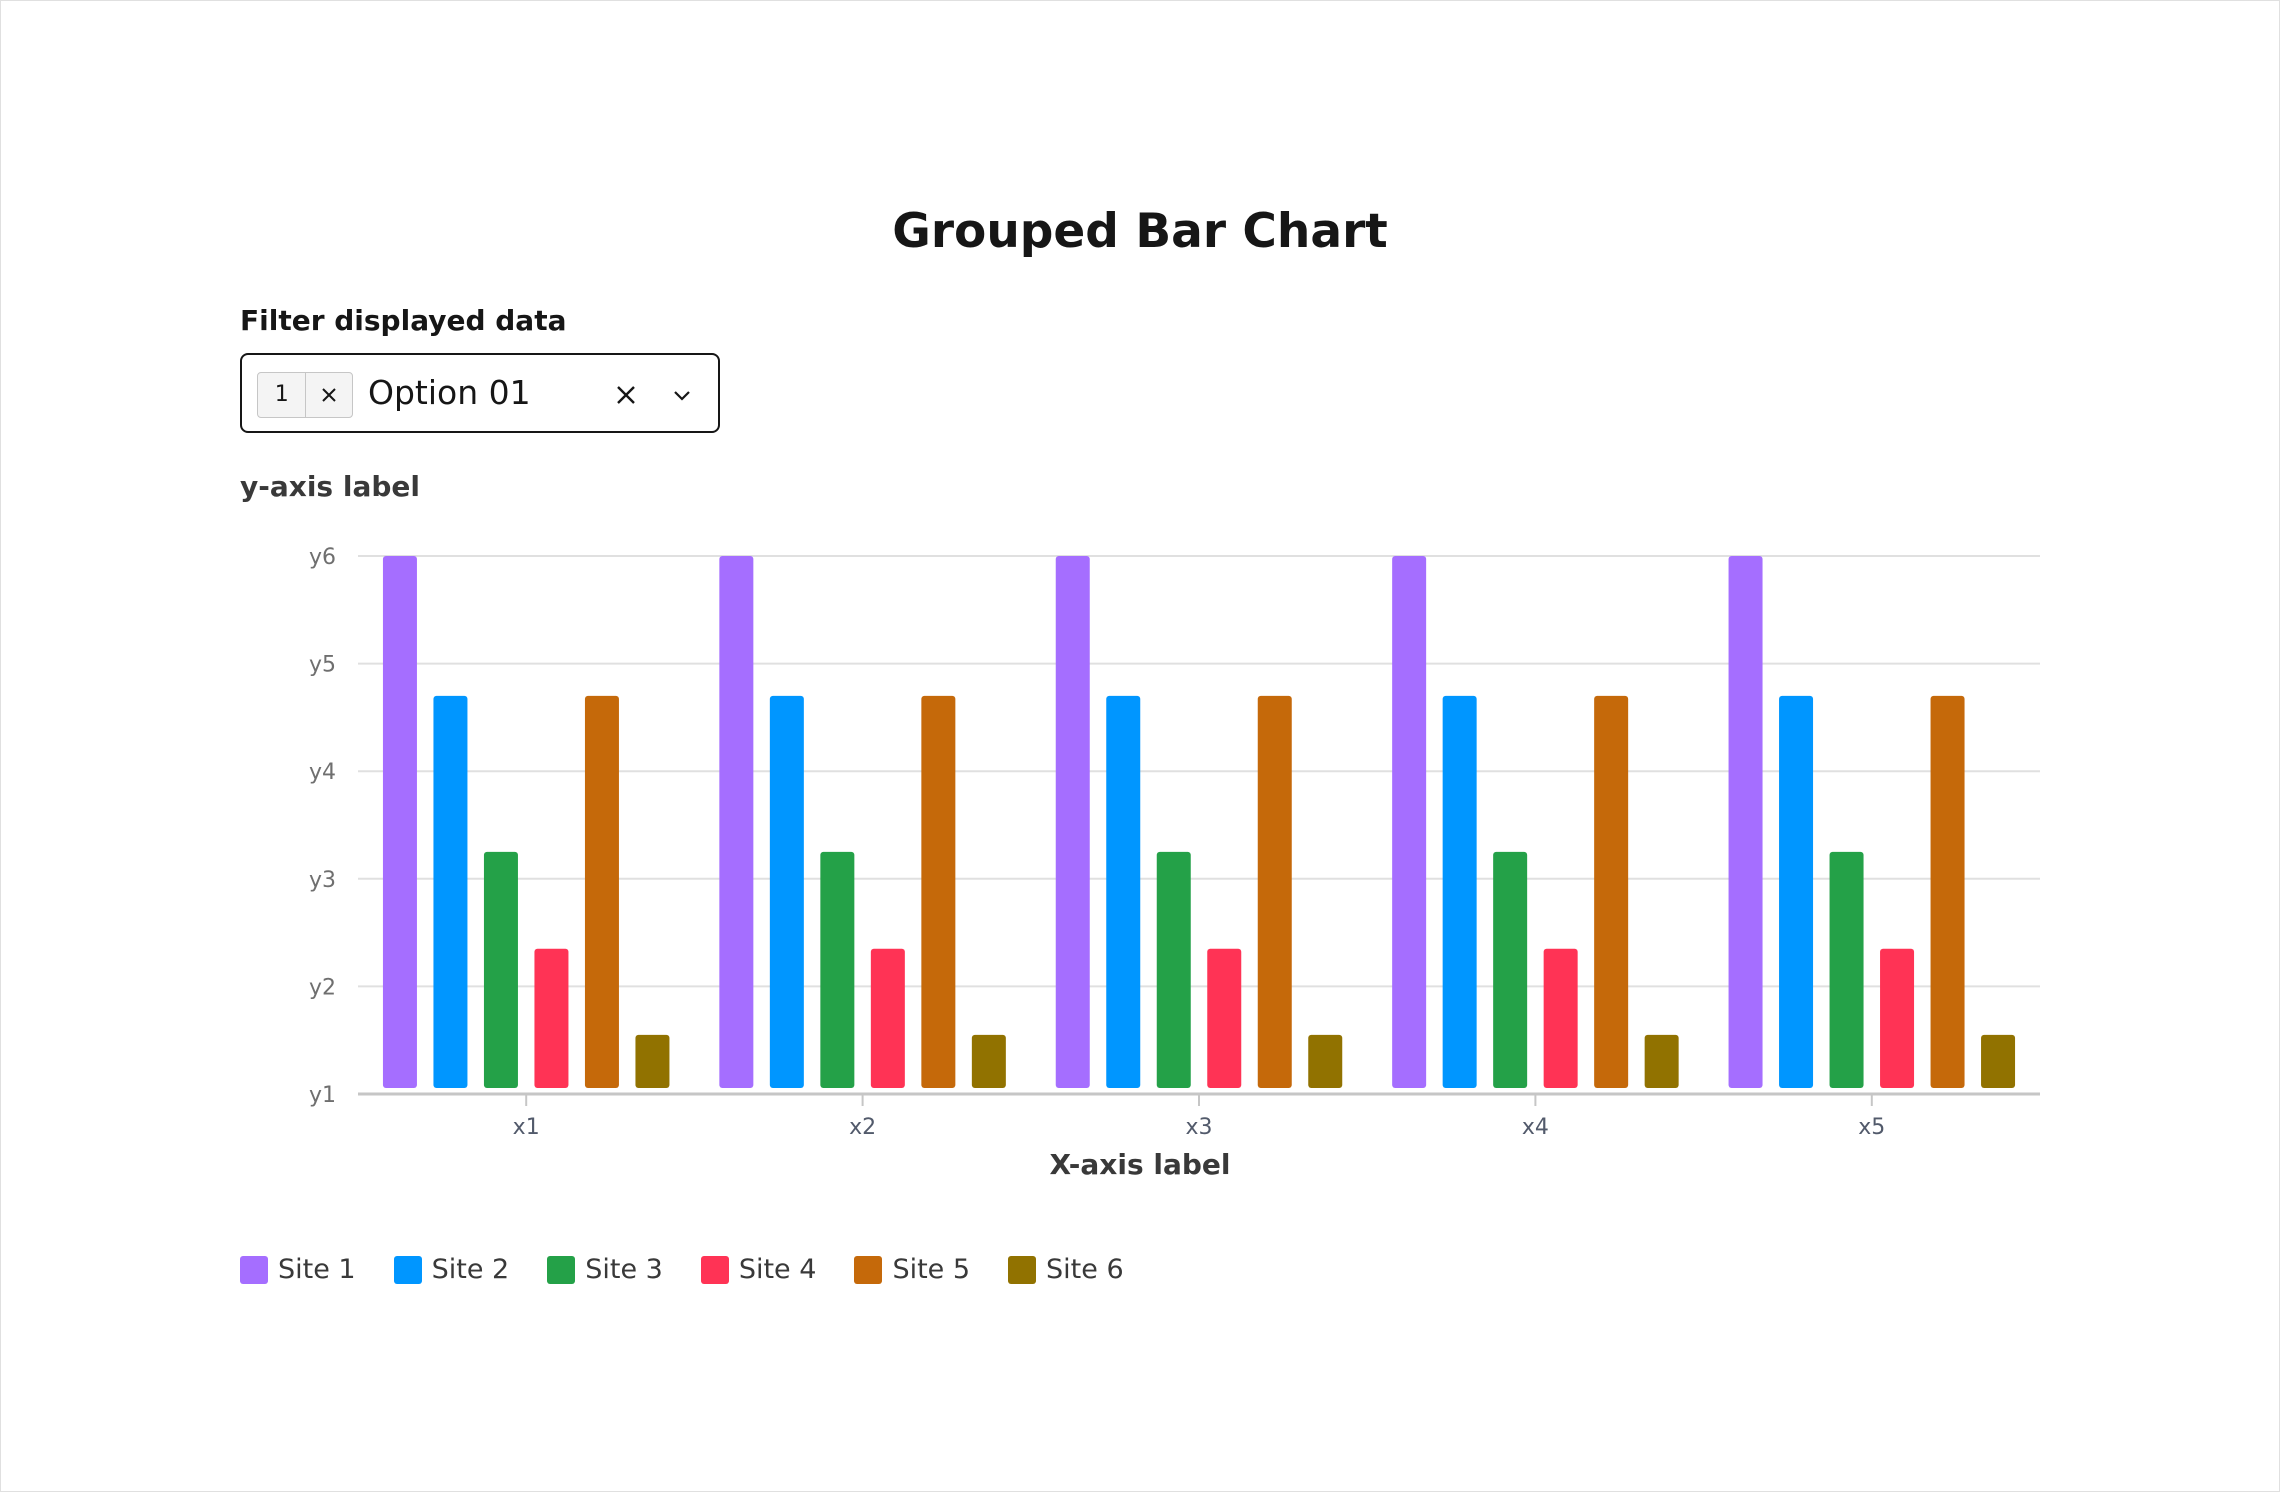  I want to click on y-tick-label: y3, so click(322, 880).